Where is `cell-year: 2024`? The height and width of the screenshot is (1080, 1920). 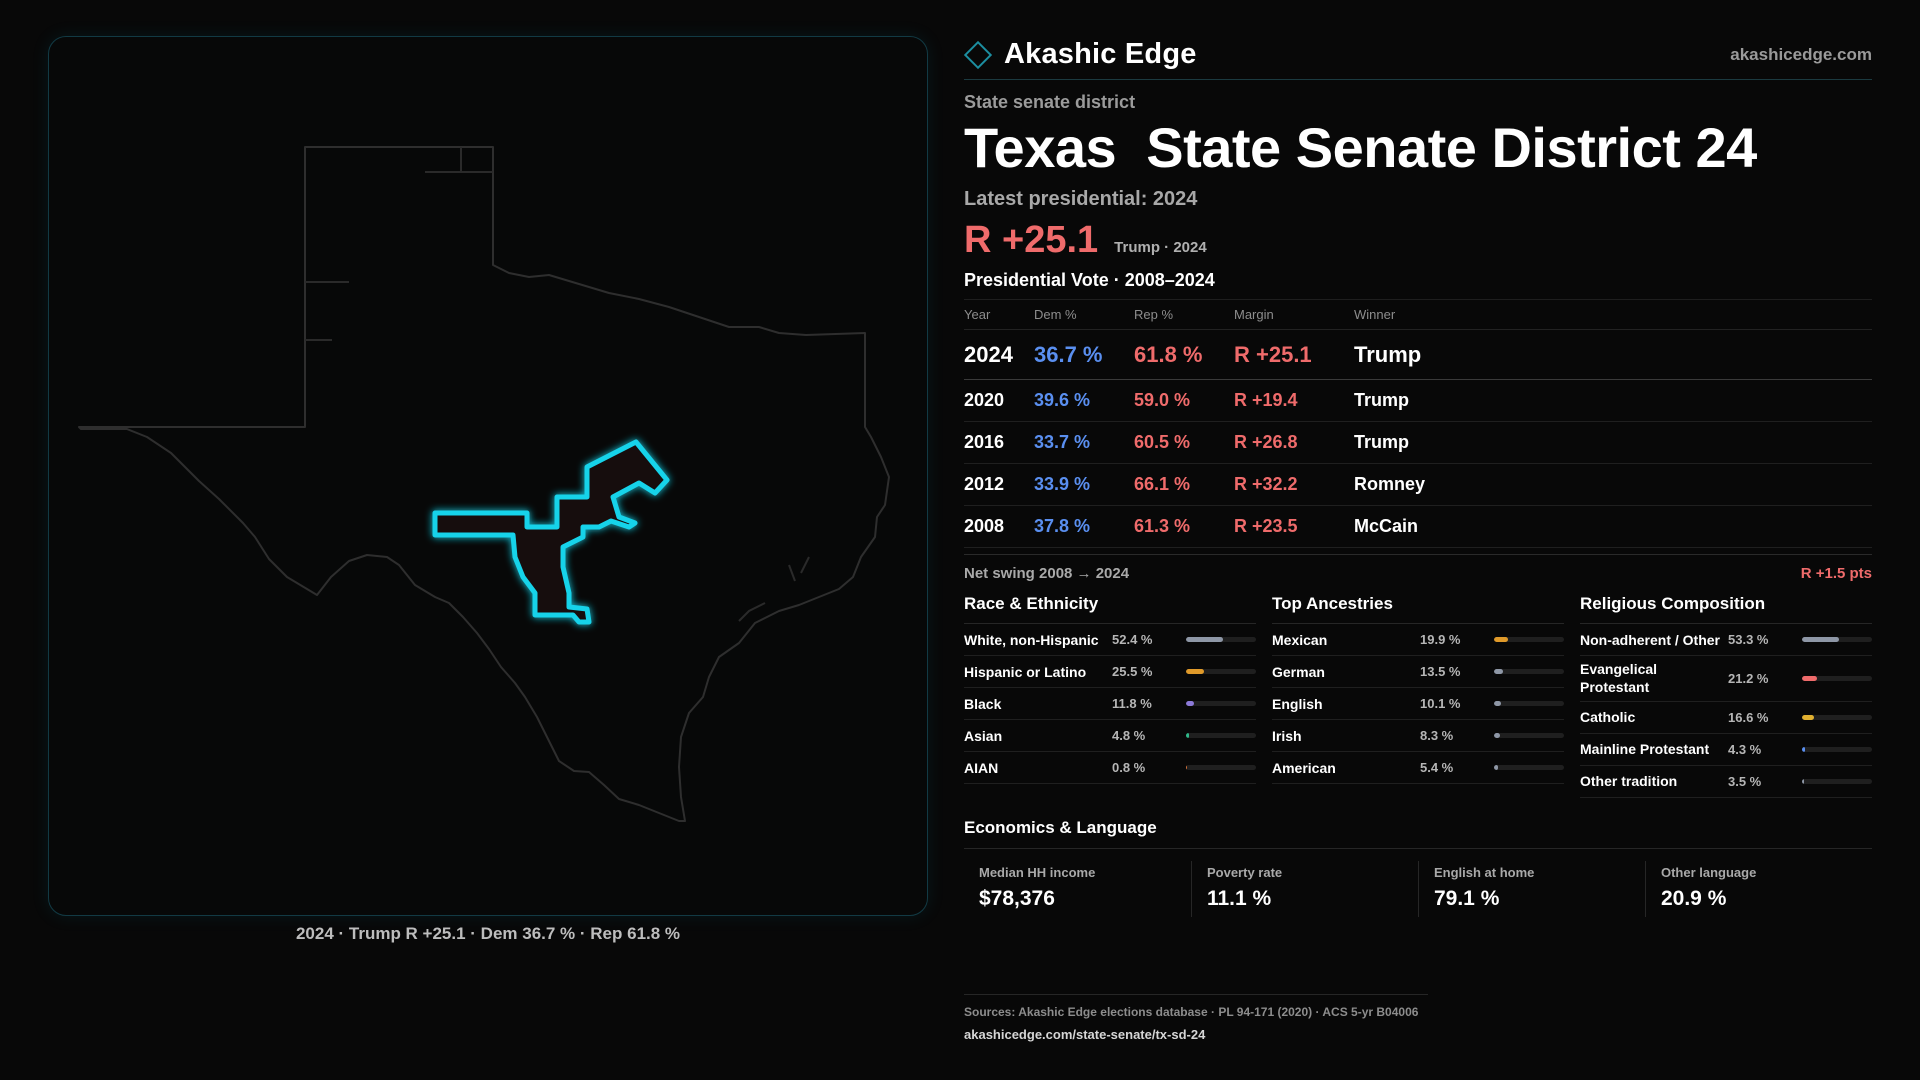 cell-year: 2024 is located at coordinates (999, 355).